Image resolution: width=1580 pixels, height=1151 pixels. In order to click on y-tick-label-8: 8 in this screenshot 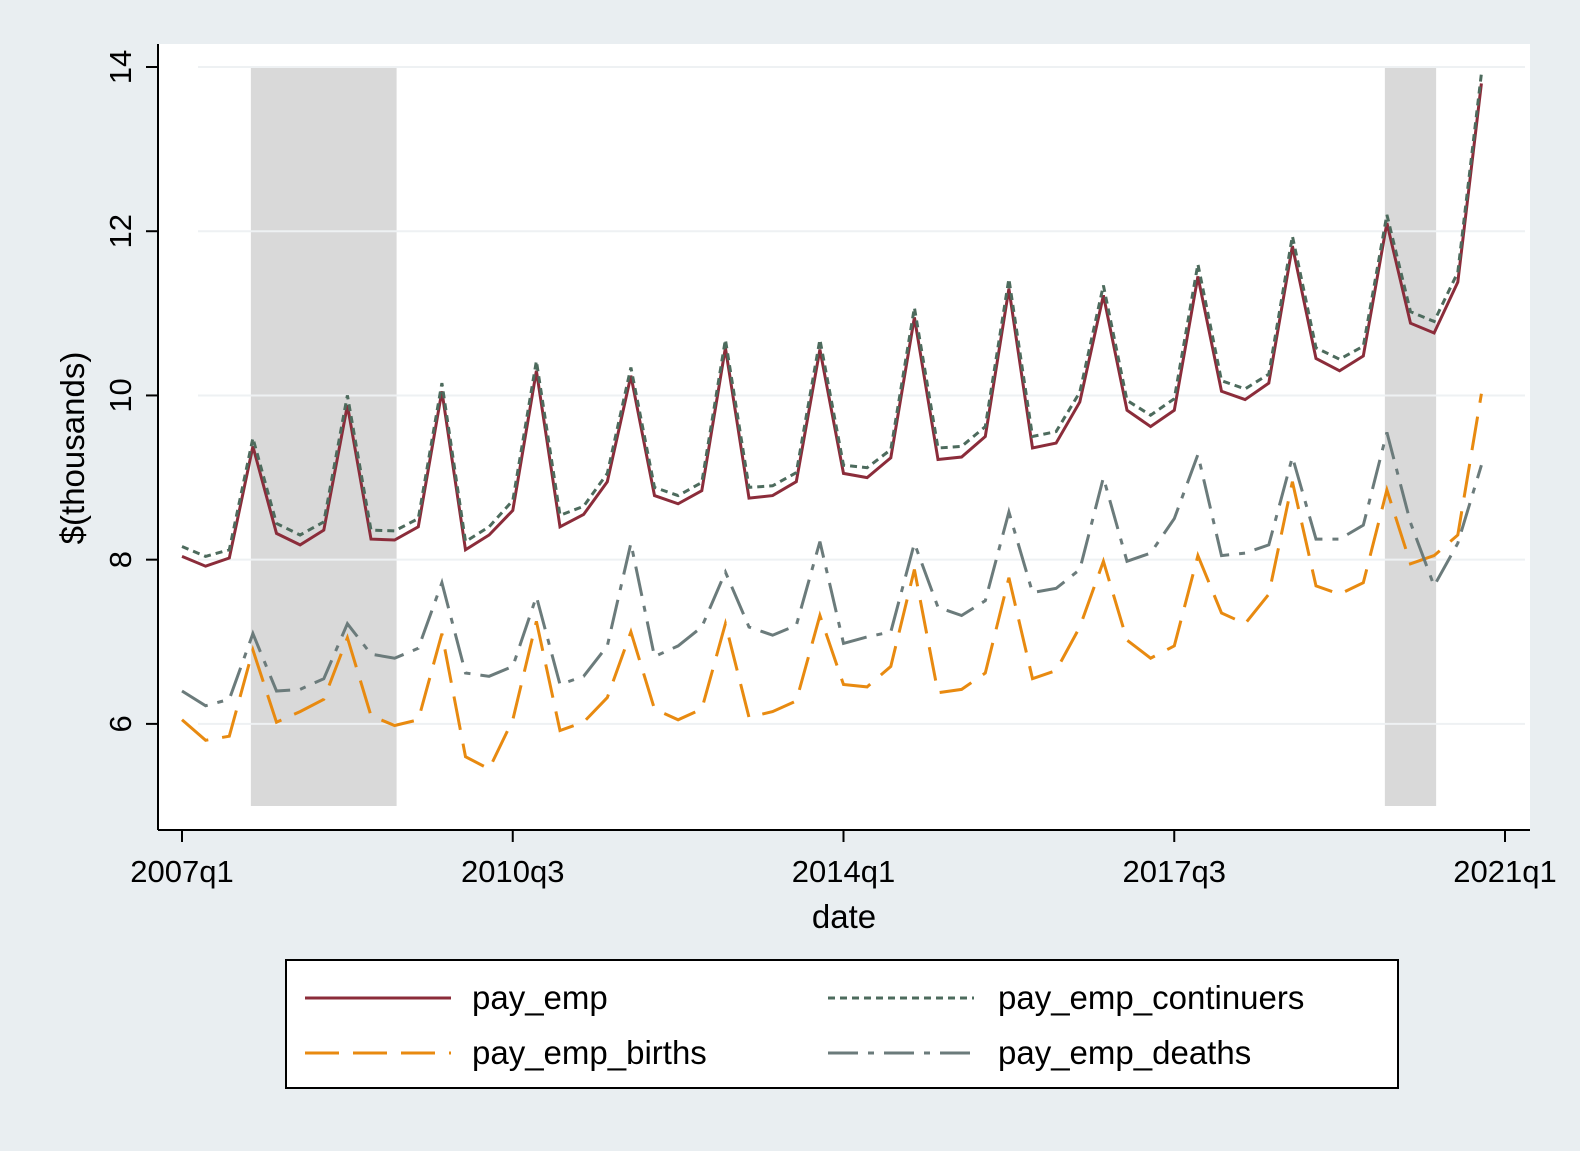, I will do `click(120, 559)`.